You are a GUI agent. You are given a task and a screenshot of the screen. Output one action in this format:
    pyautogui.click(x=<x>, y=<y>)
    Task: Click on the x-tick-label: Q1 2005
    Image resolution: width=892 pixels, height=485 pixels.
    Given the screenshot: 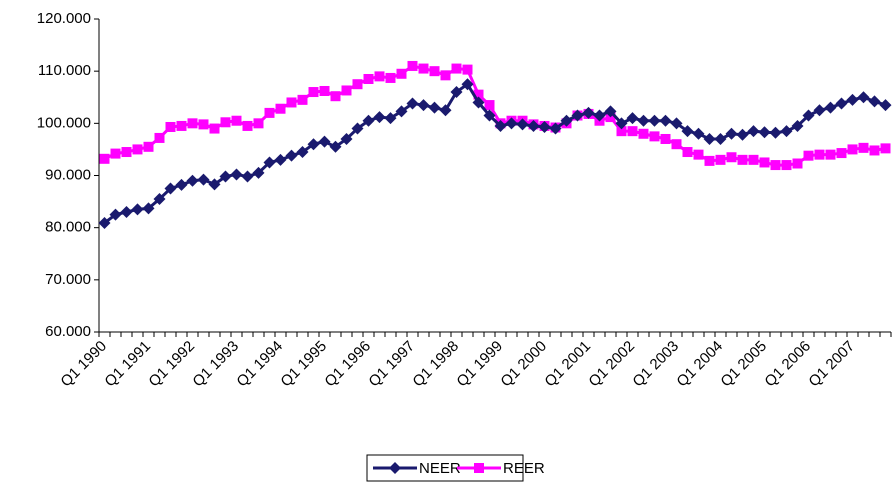 What is the action you would take?
    pyautogui.click(x=743, y=364)
    